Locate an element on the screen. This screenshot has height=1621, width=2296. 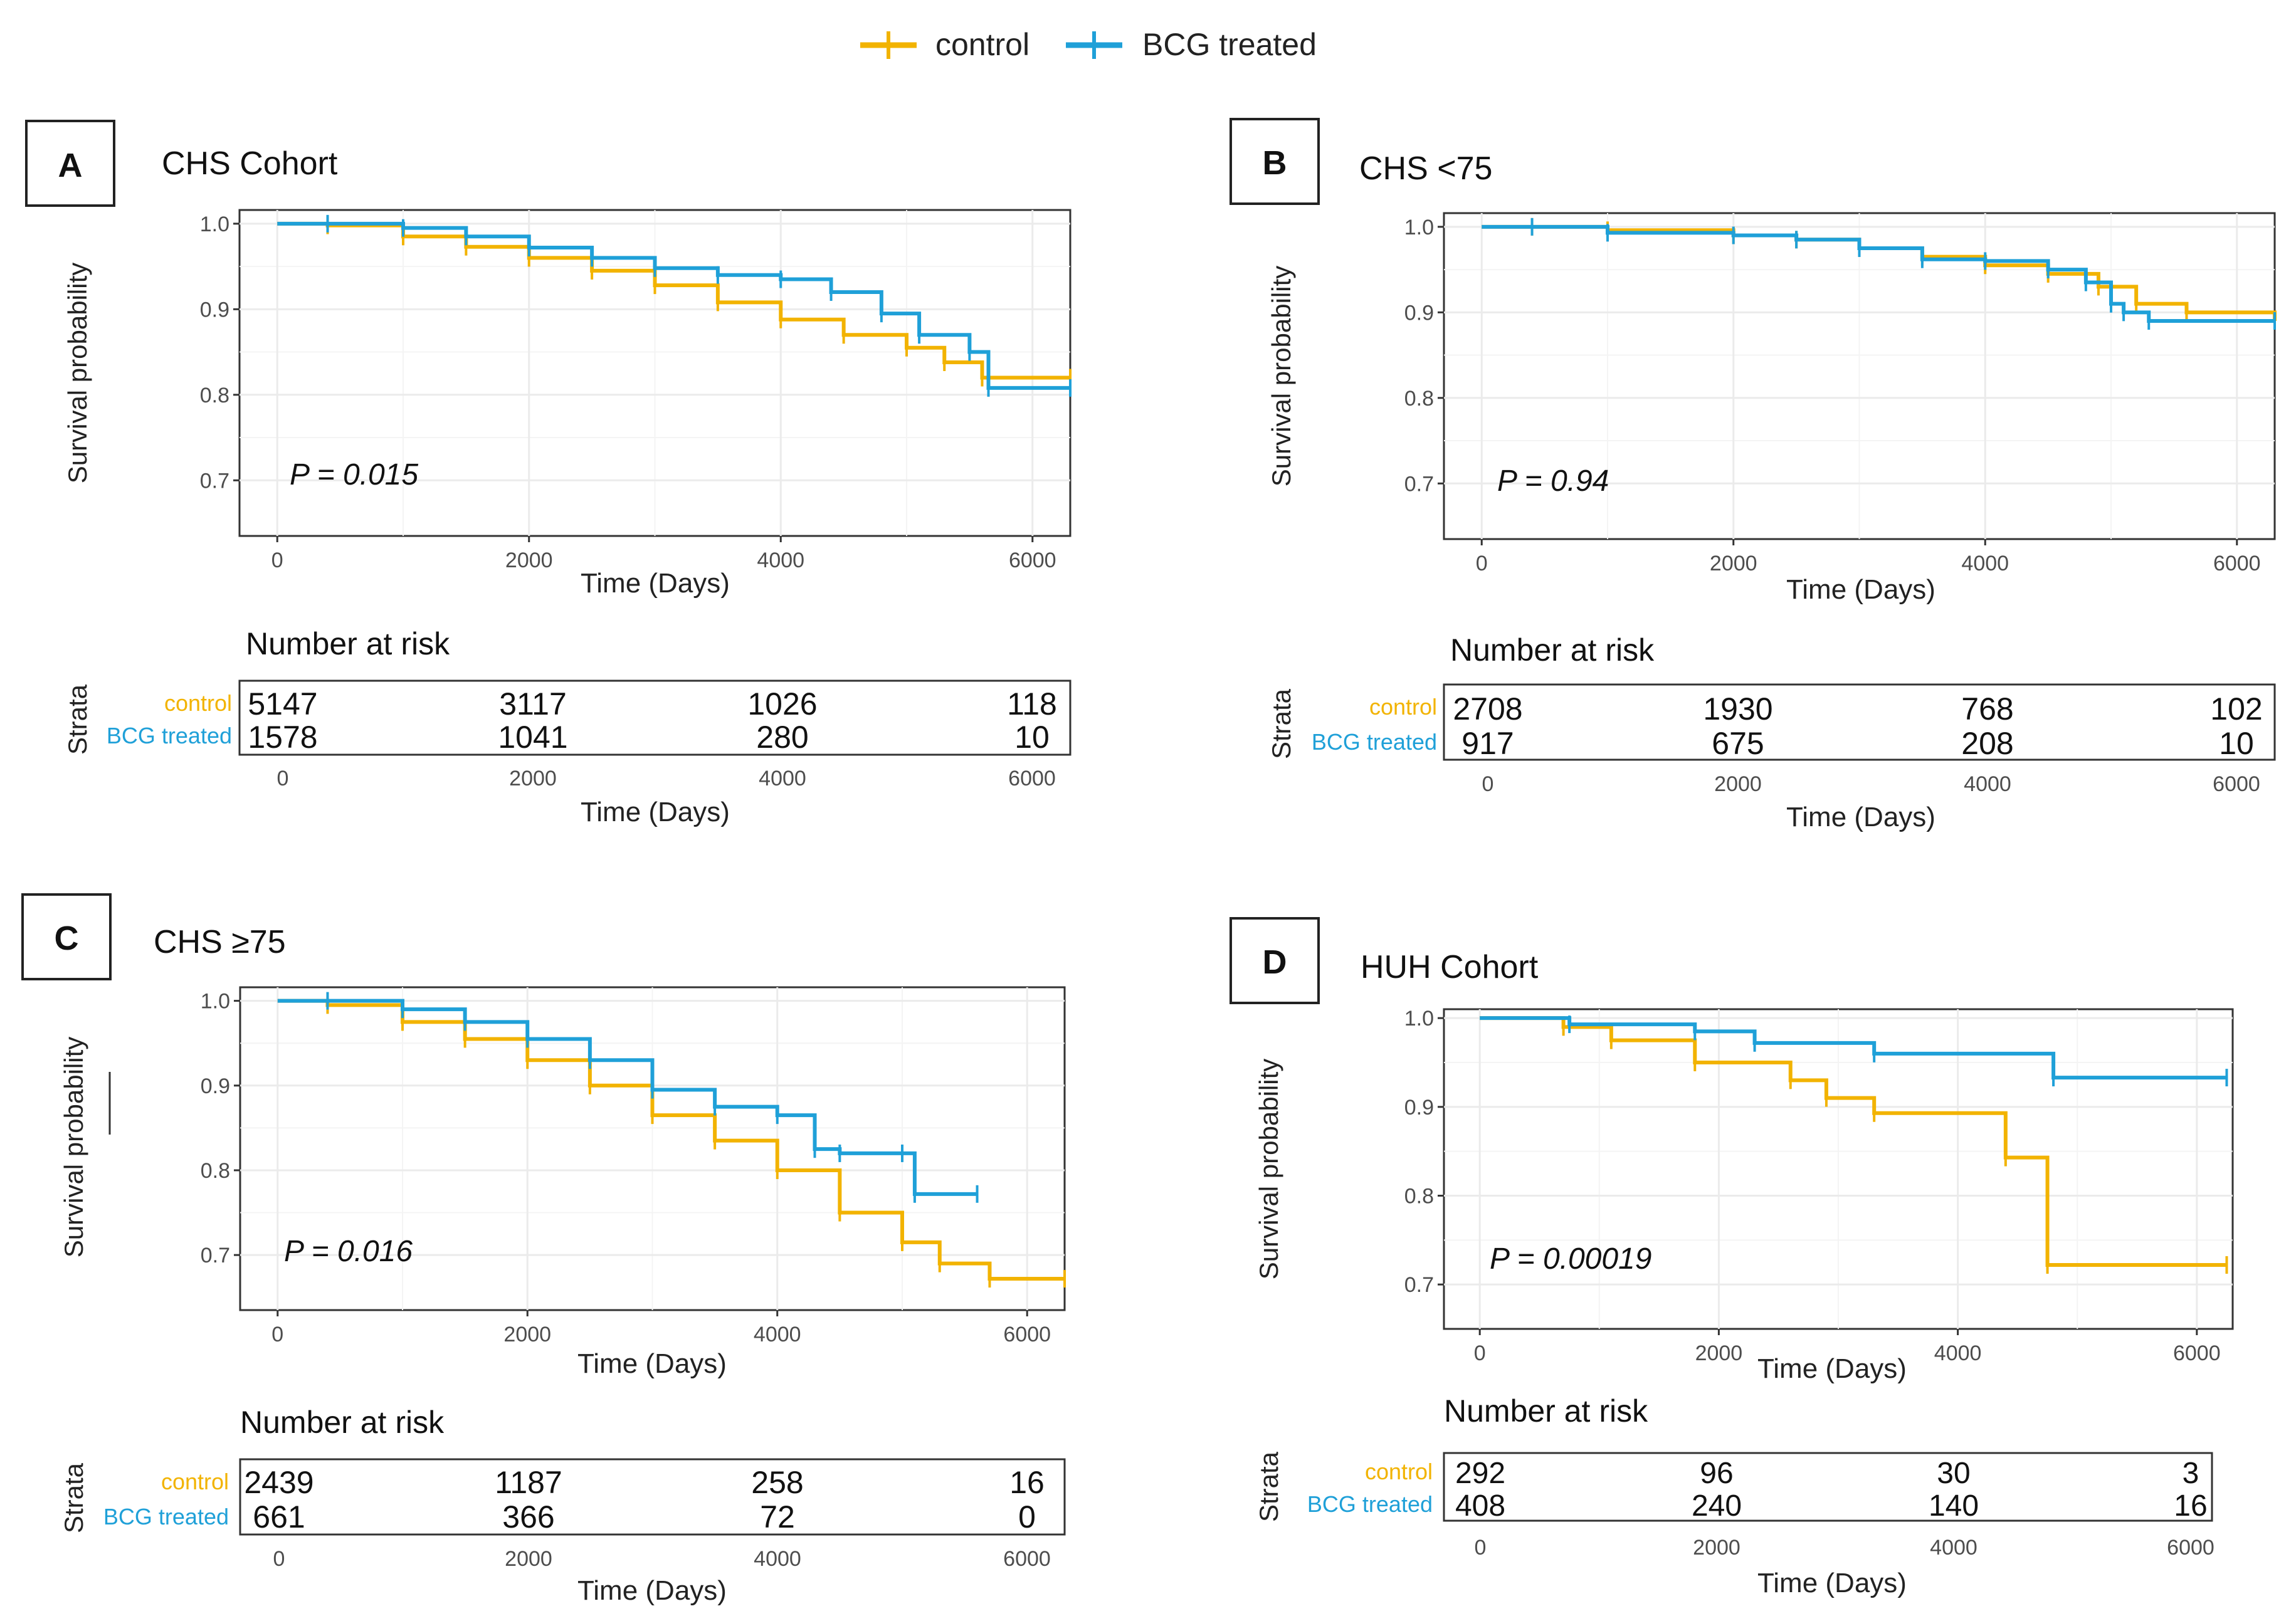
legend: control BCG treated is located at coordinates (1088, 44).